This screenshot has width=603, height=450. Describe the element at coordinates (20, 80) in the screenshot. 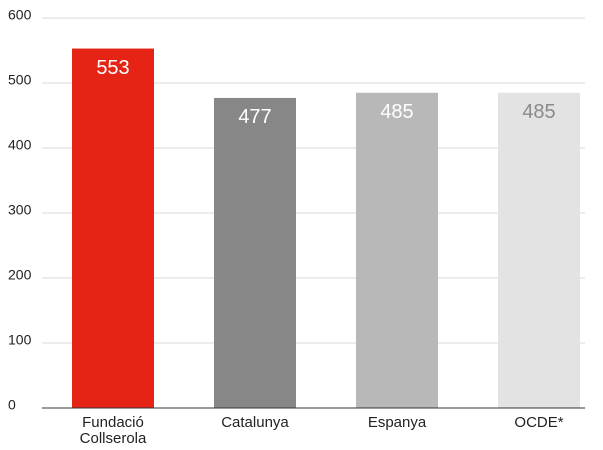

I see `y-tick-label: 500` at that location.